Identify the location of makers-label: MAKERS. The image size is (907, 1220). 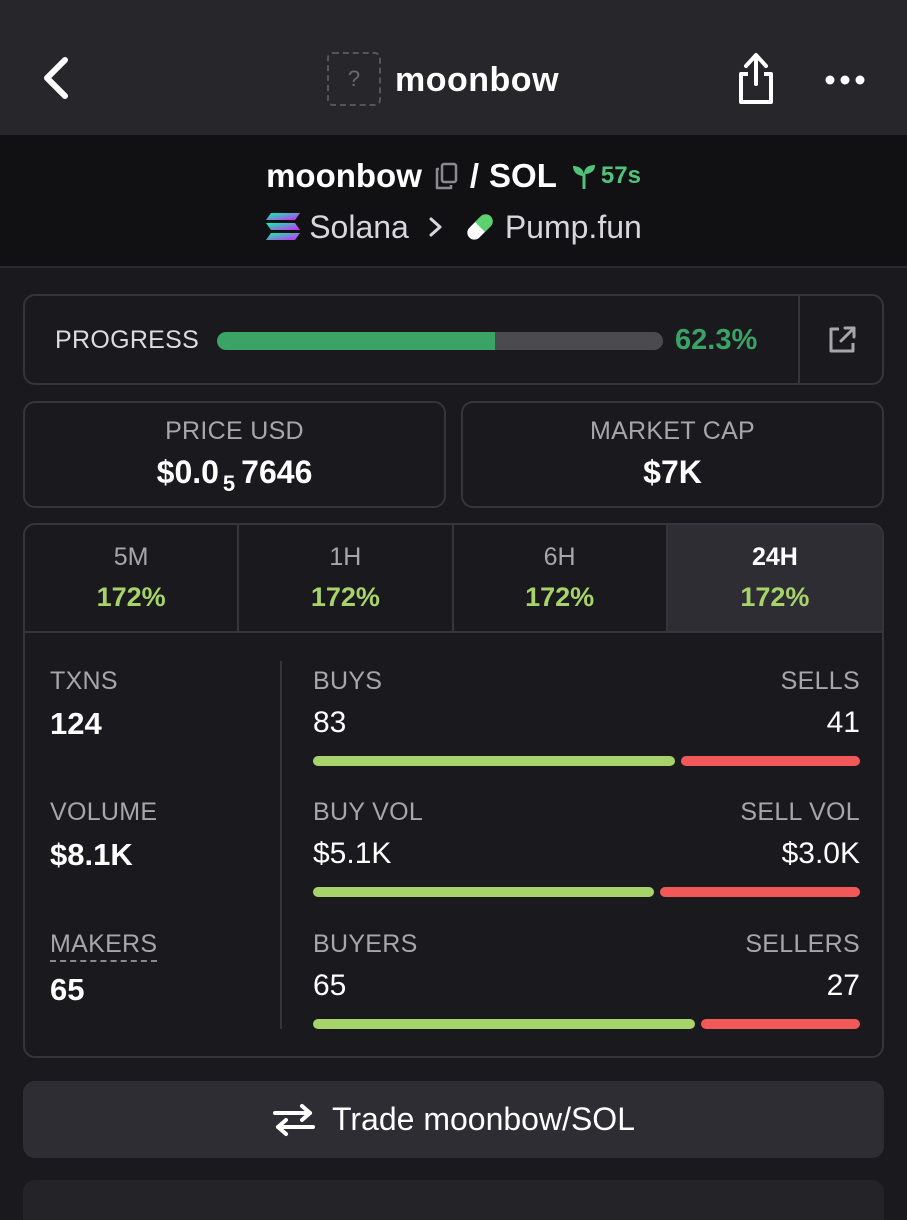
(104, 946).